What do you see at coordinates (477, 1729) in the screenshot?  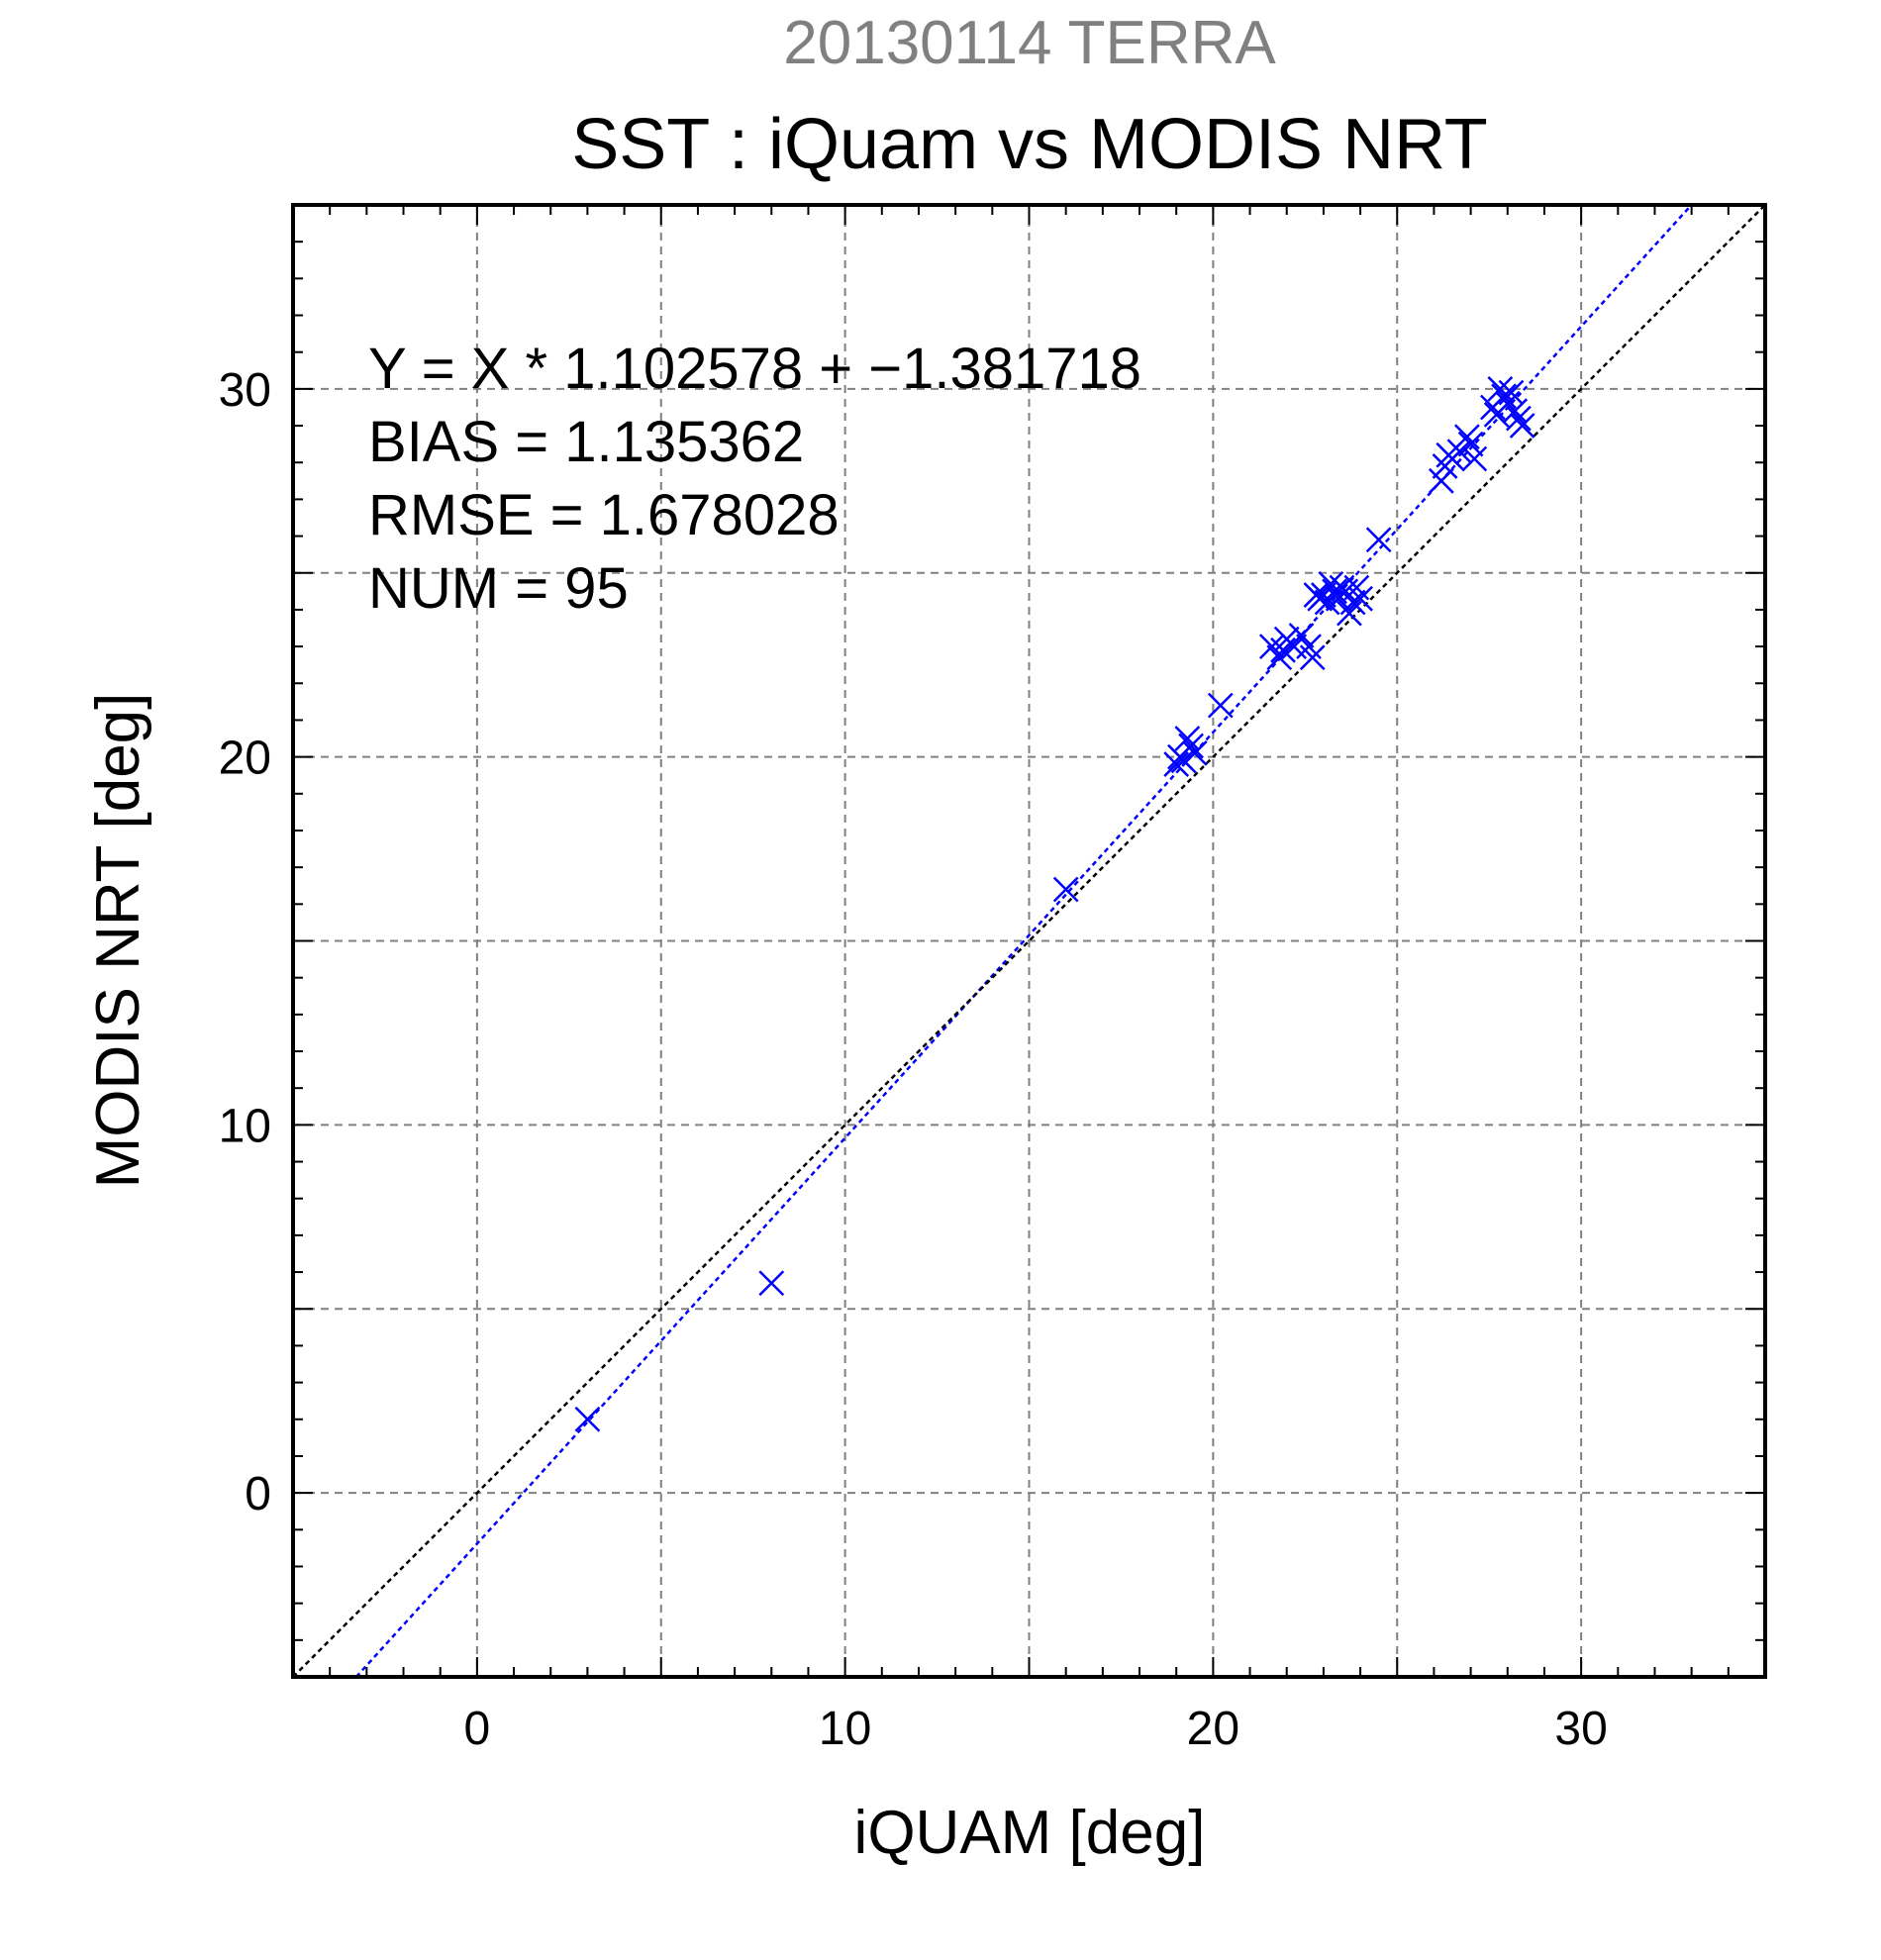 I see `x-tick-label: 0` at bounding box center [477, 1729].